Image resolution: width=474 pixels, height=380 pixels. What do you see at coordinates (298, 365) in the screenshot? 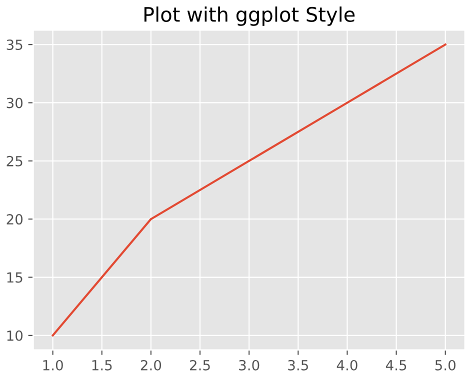
I see `x-tick-label: 3.5` at bounding box center [298, 365].